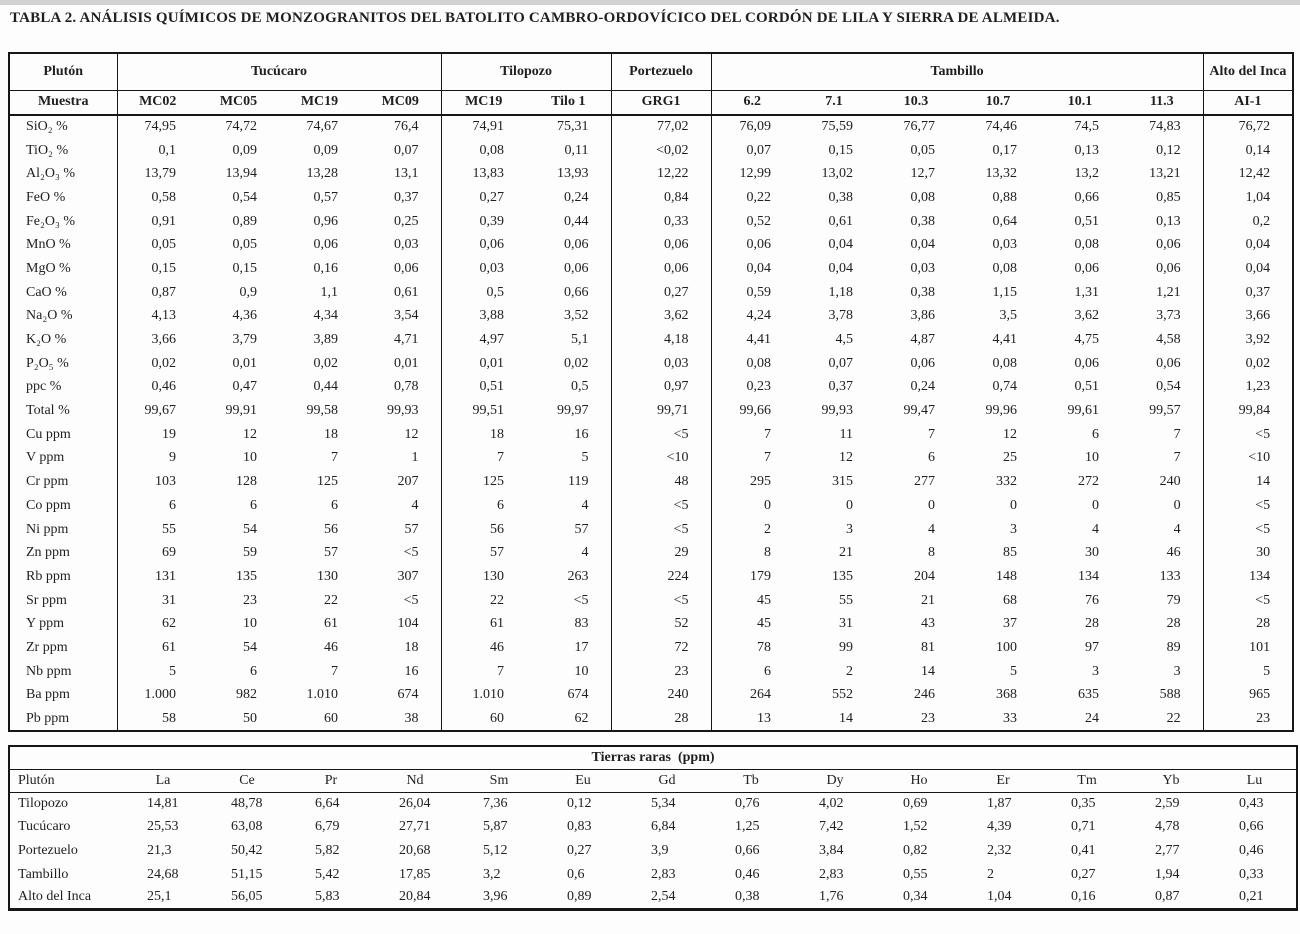 This screenshot has width=1300, height=934. Describe the element at coordinates (488, 695) in the screenshot. I see `value-cell: 1.010` at that location.